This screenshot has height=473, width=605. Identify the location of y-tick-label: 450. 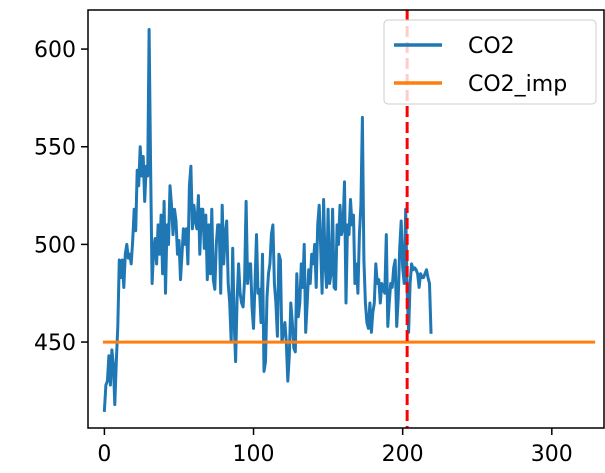
(55, 343).